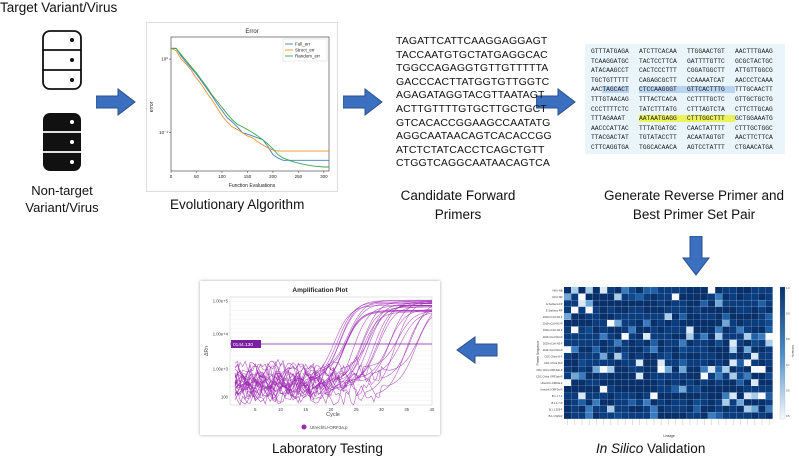  Describe the element at coordinates (610, 80) in the screenshot. I see `alignment-block: TGCTGTTTTT` at that location.